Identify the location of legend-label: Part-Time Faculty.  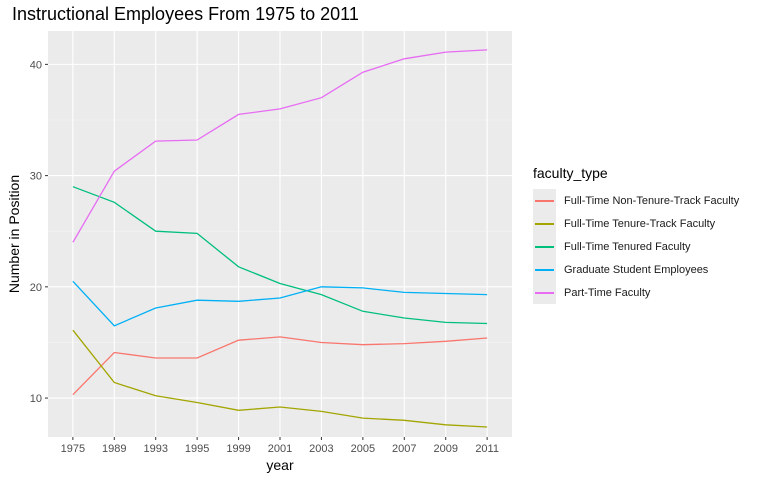
(607, 292).